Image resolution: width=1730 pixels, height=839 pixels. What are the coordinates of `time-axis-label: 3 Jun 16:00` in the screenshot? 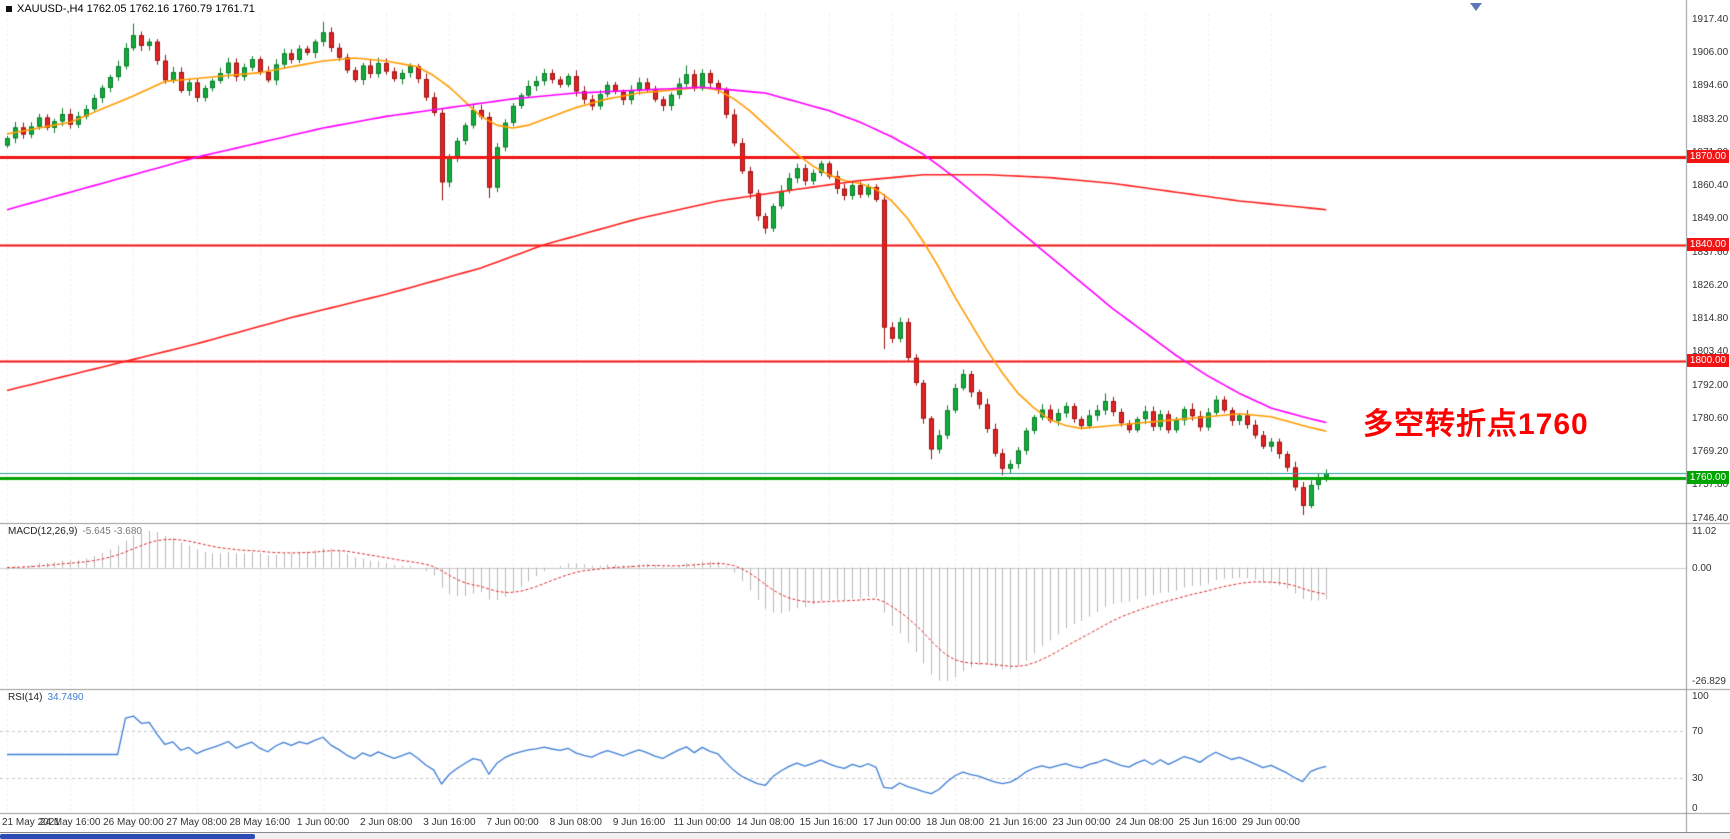 It's located at (449, 822).